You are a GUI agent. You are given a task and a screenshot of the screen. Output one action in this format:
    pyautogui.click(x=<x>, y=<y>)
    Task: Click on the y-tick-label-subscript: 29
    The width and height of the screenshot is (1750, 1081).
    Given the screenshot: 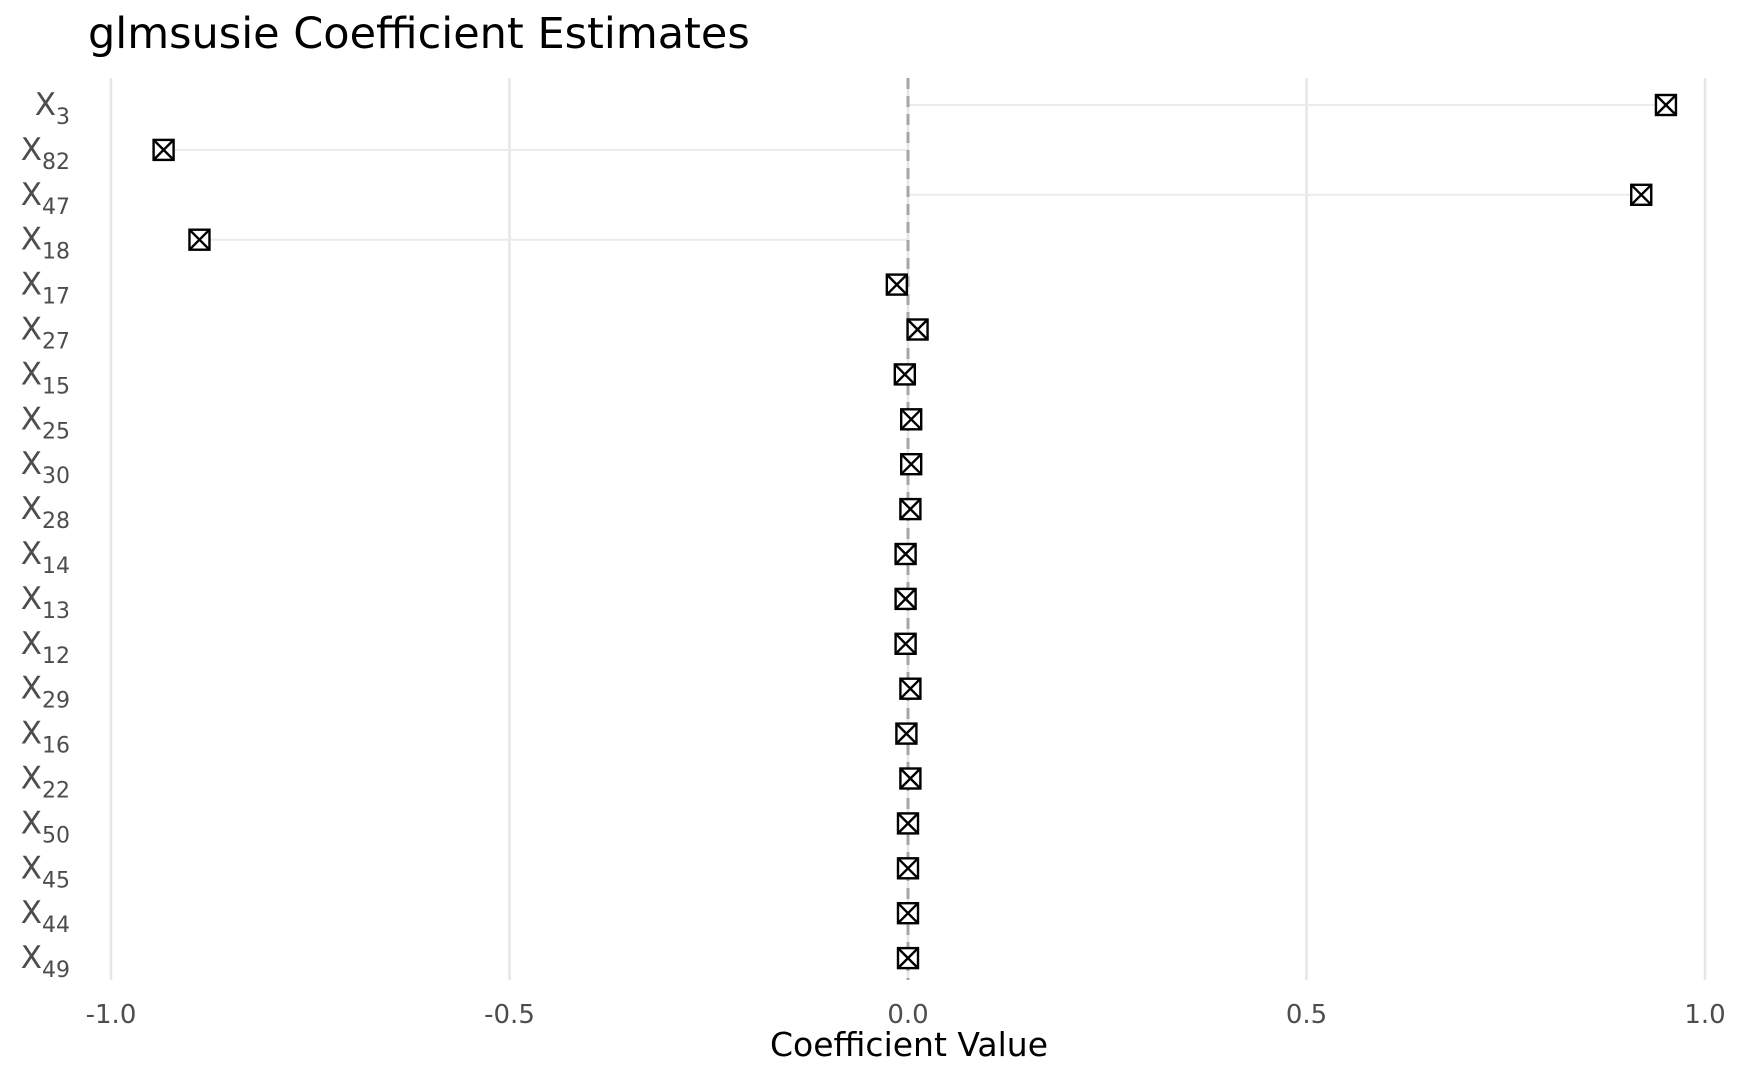 What is the action you would take?
    pyautogui.click(x=56, y=701)
    